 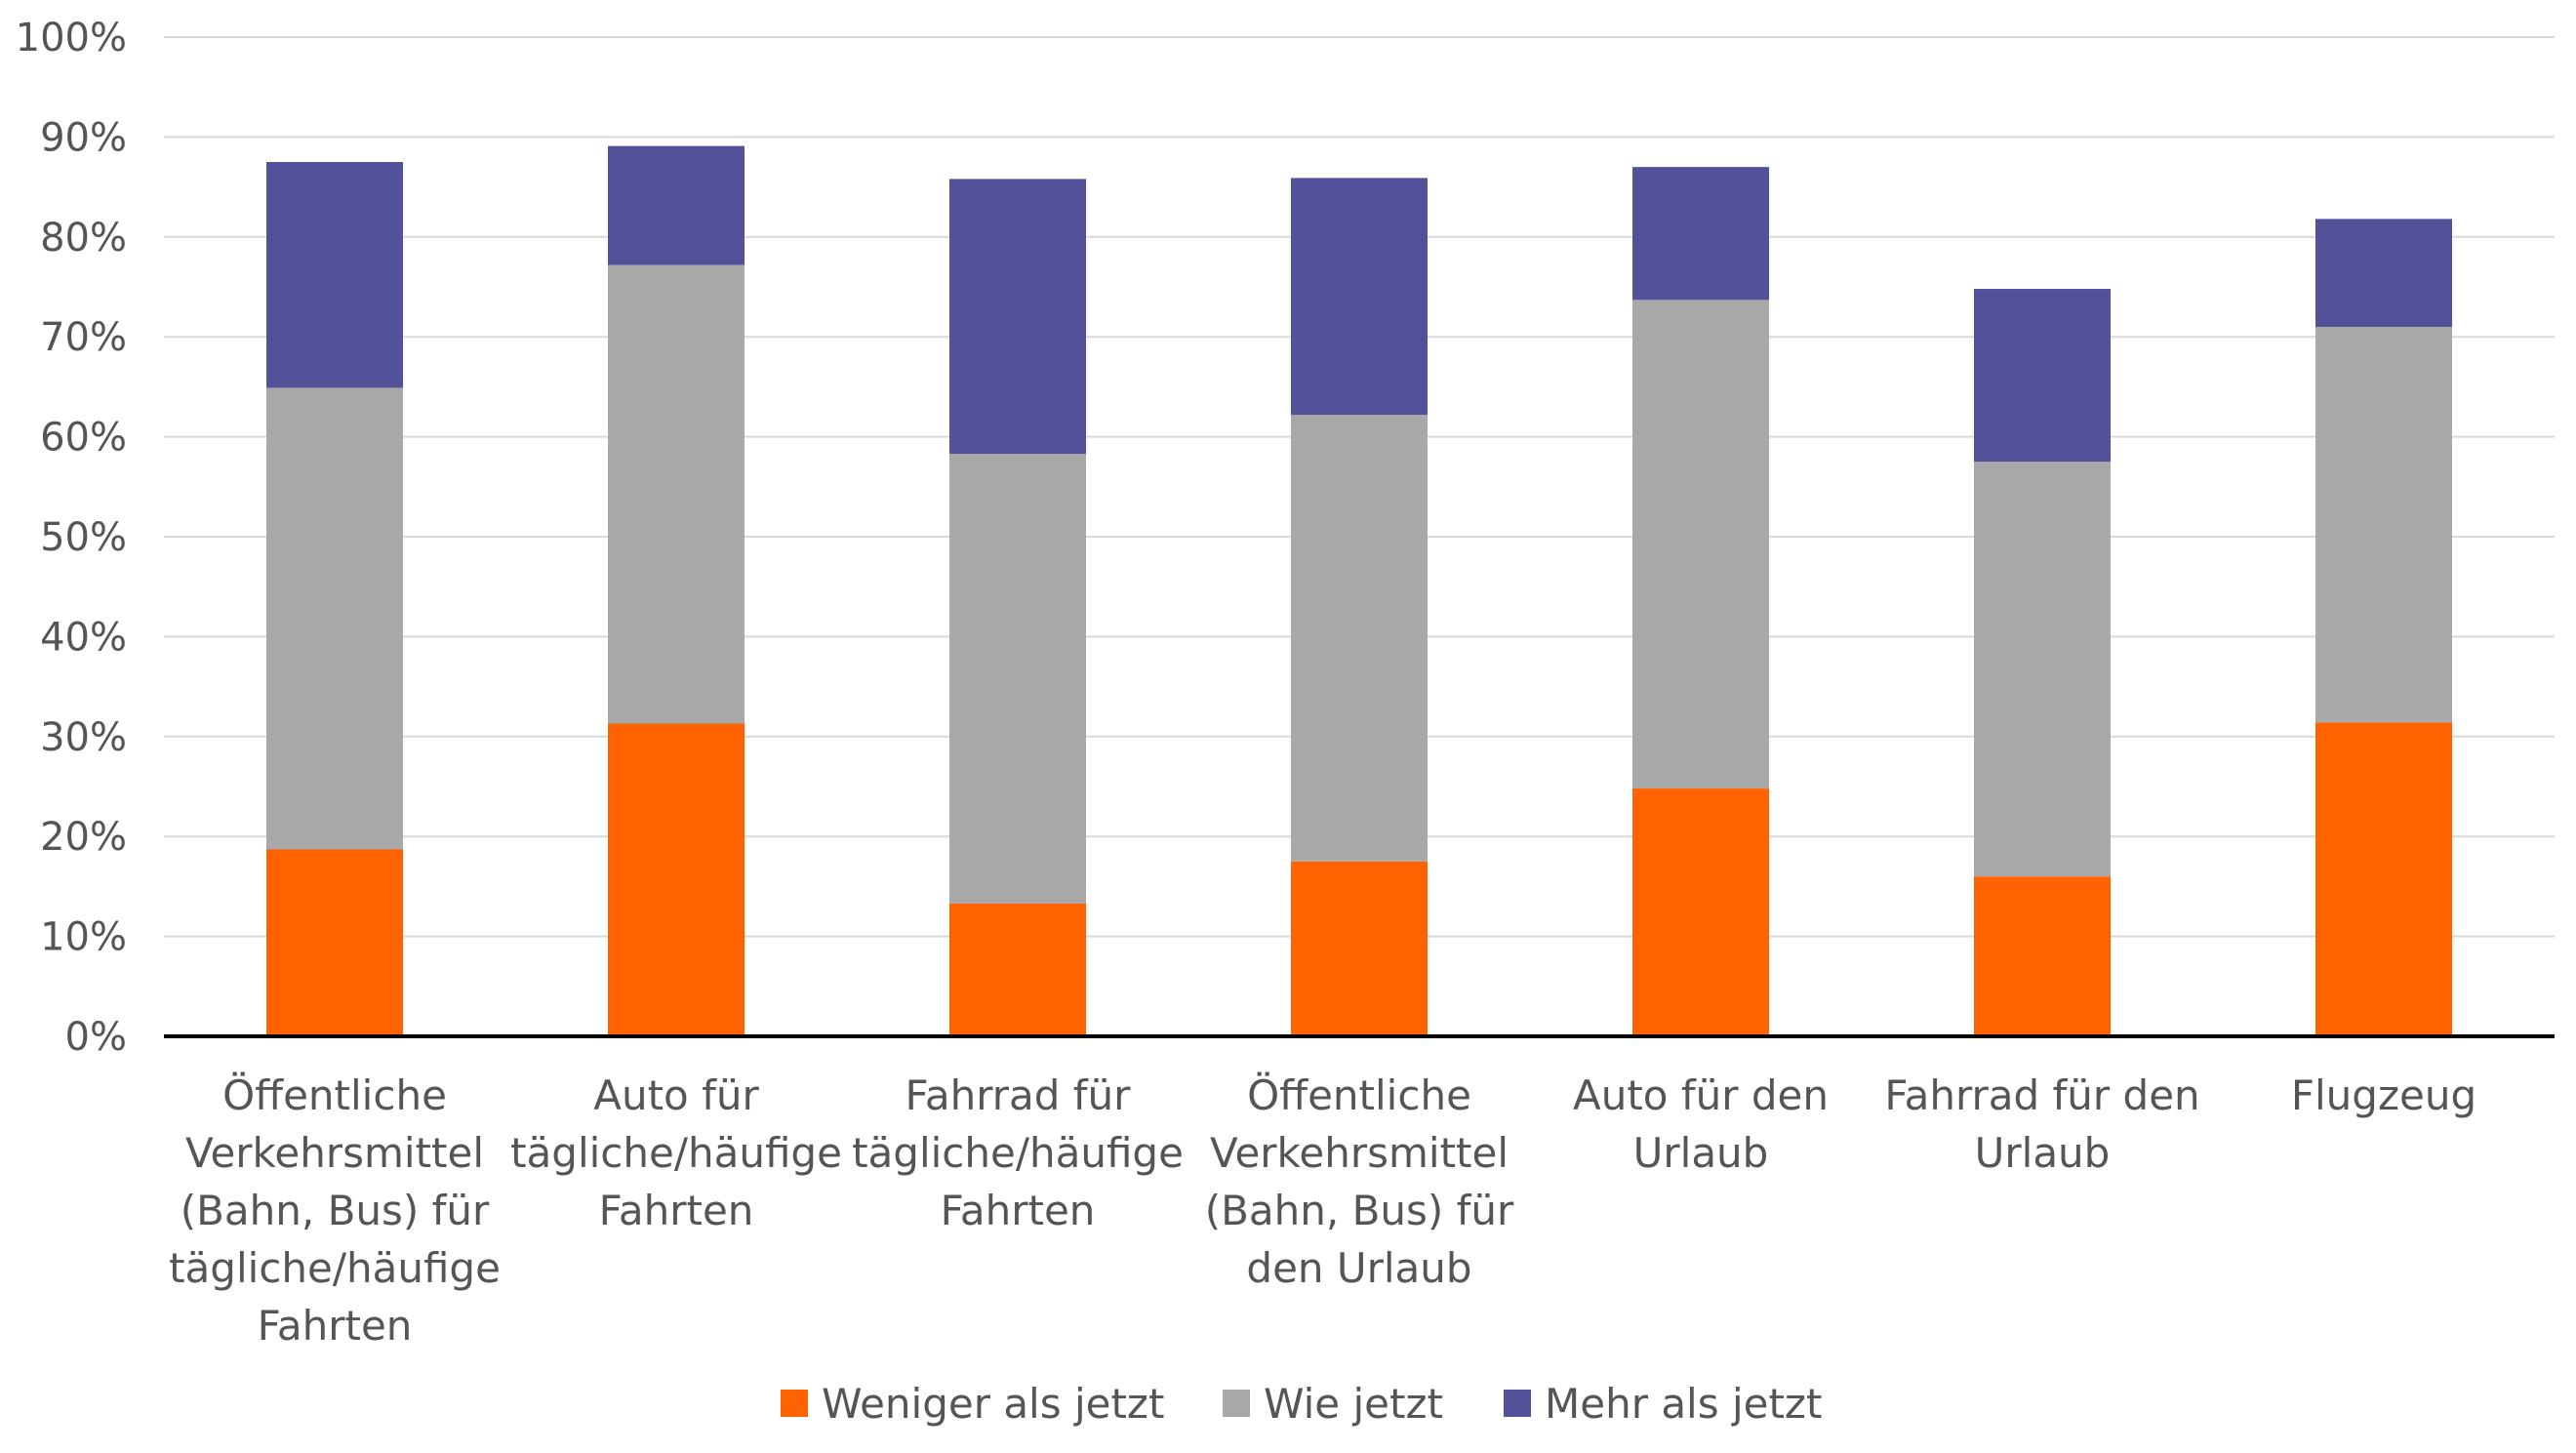 What do you see at coordinates (83, 838) in the screenshot?
I see `y-tick-label: 20%` at bounding box center [83, 838].